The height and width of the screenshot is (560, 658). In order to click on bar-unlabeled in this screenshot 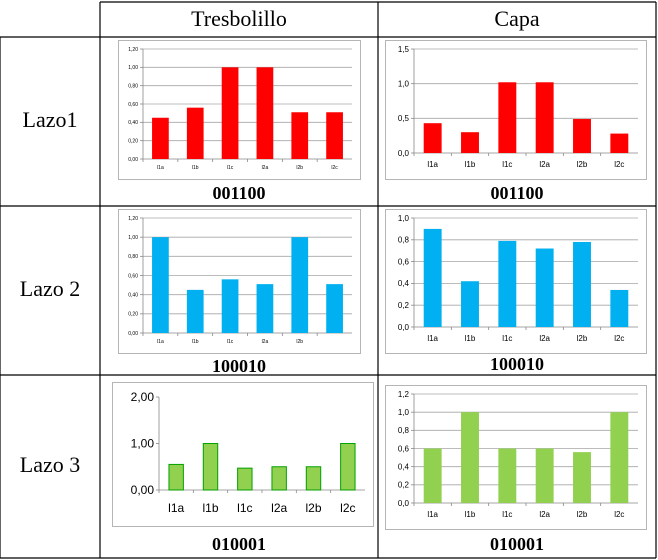, I will do `click(334, 308)`.